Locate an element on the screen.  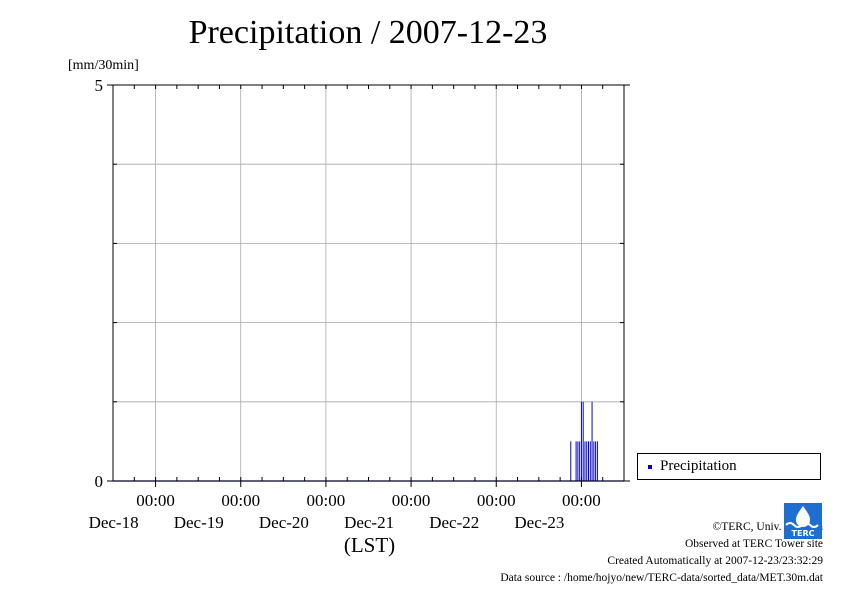
y-axis-label: [mm/30min] is located at coordinates (103, 65).